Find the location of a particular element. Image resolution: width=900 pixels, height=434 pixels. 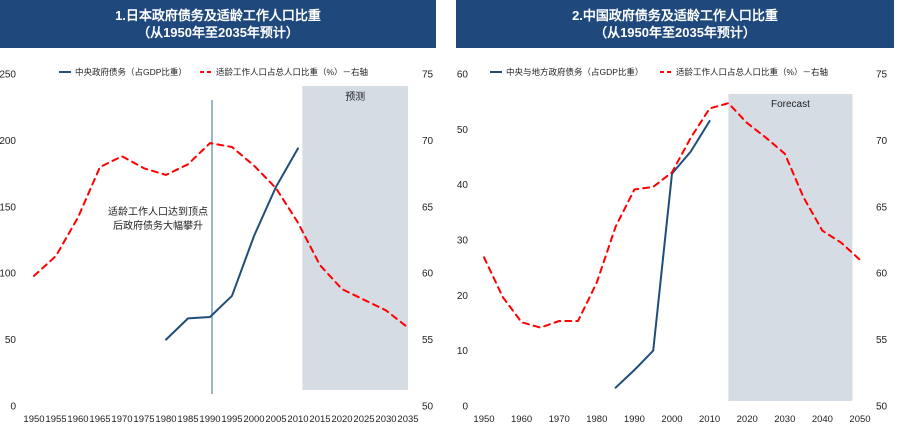

x-tick-label: 1975 is located at coordinates (143, 419).